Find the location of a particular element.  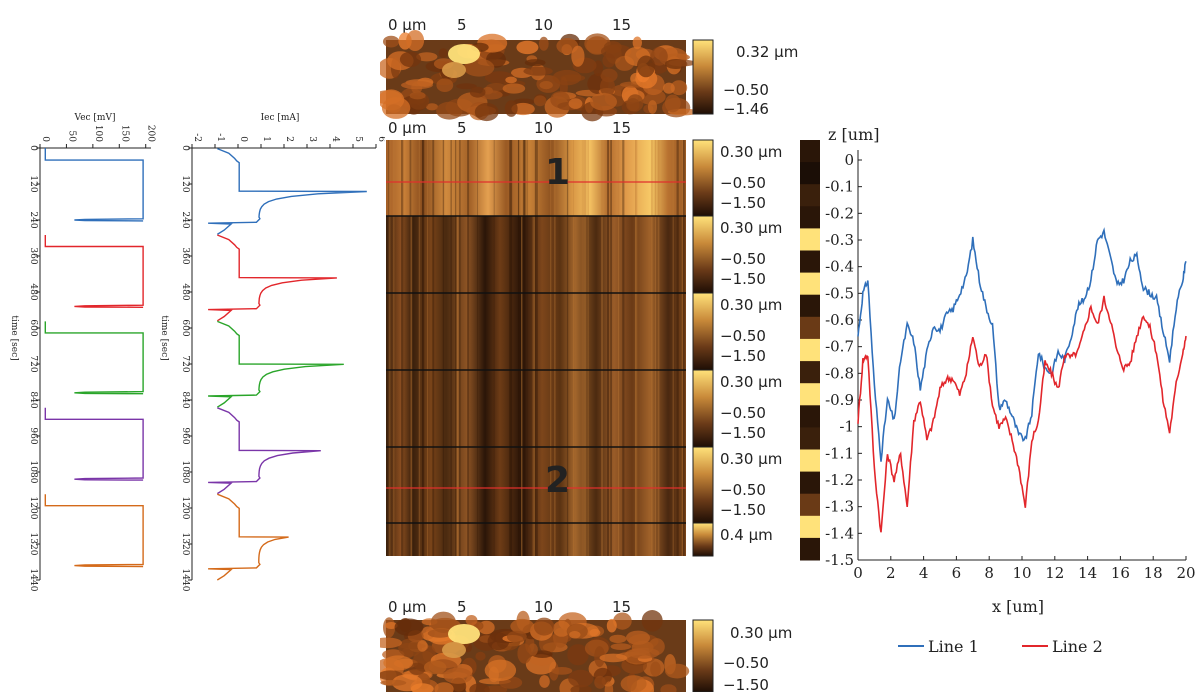

profile-xlabel: x [um] is located at coordinates (1018, 606).